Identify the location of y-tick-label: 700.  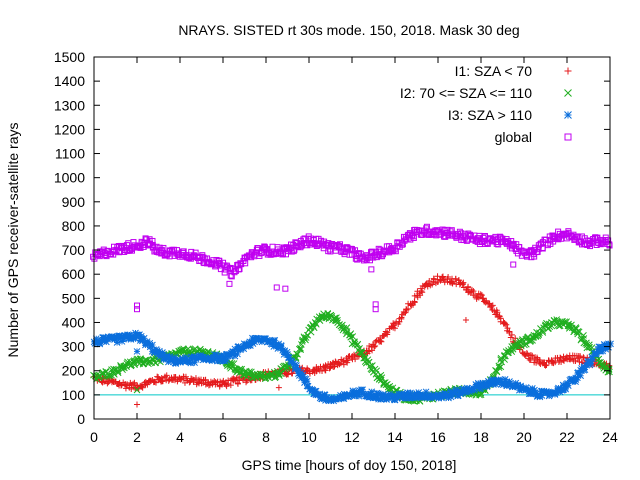
(74, 250).